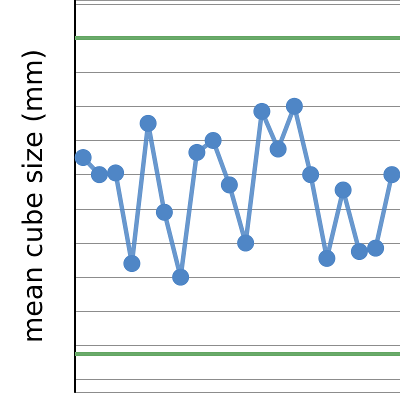 Image resolution: width=400 pixels, height=400 pixels. Describe the element at coordinates (33, 196) in the screenshot. I see `y-axis-title: mean cube size (mm)` at that location.